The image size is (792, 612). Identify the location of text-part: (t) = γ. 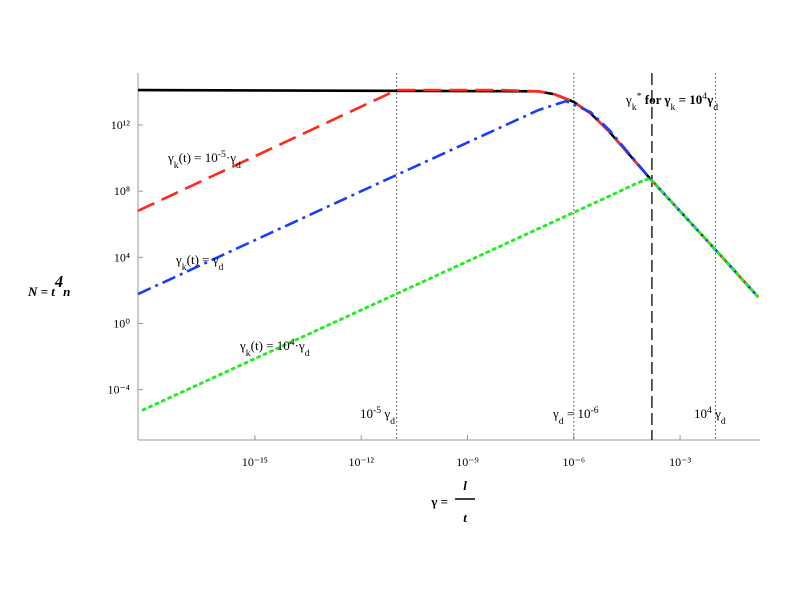
(203, 259).